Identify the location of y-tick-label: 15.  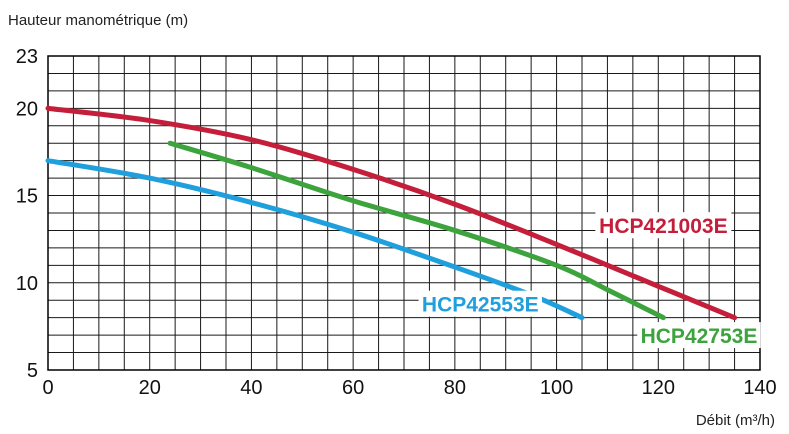
(27, 197).